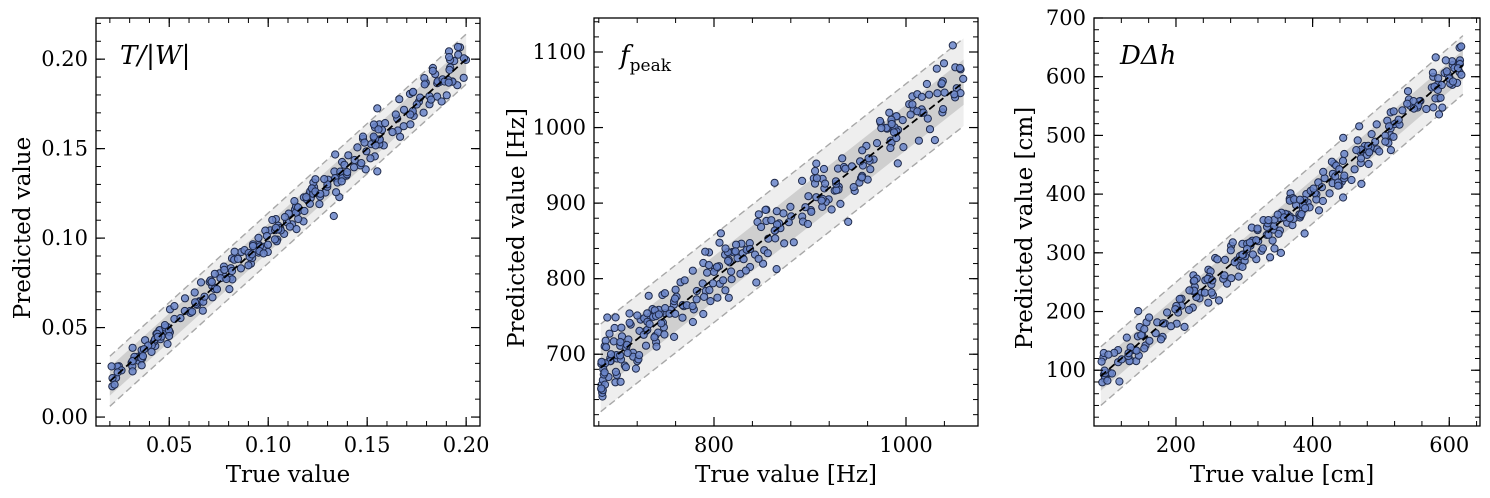  What do you see at coordinates (782, 181) in the screenshot?
I see `outer-band-upper-line` at bounding box center [782, 181].